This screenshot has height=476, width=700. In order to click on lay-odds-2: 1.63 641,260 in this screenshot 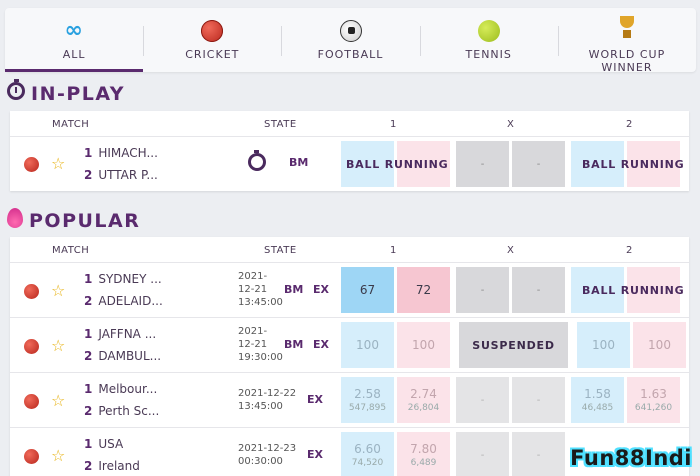, I will do `click(653, 400)`.